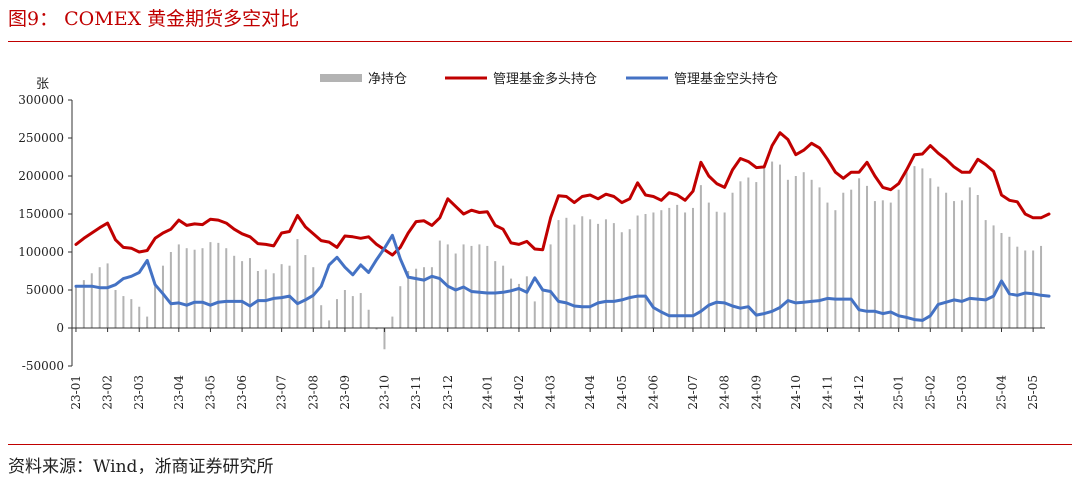 This screenshot has height=485, width=1080. What do you see at coordinates (416, 392) in the screenshot?
I see `x-tick-label: 23-11` at bounding box center [416, 392].